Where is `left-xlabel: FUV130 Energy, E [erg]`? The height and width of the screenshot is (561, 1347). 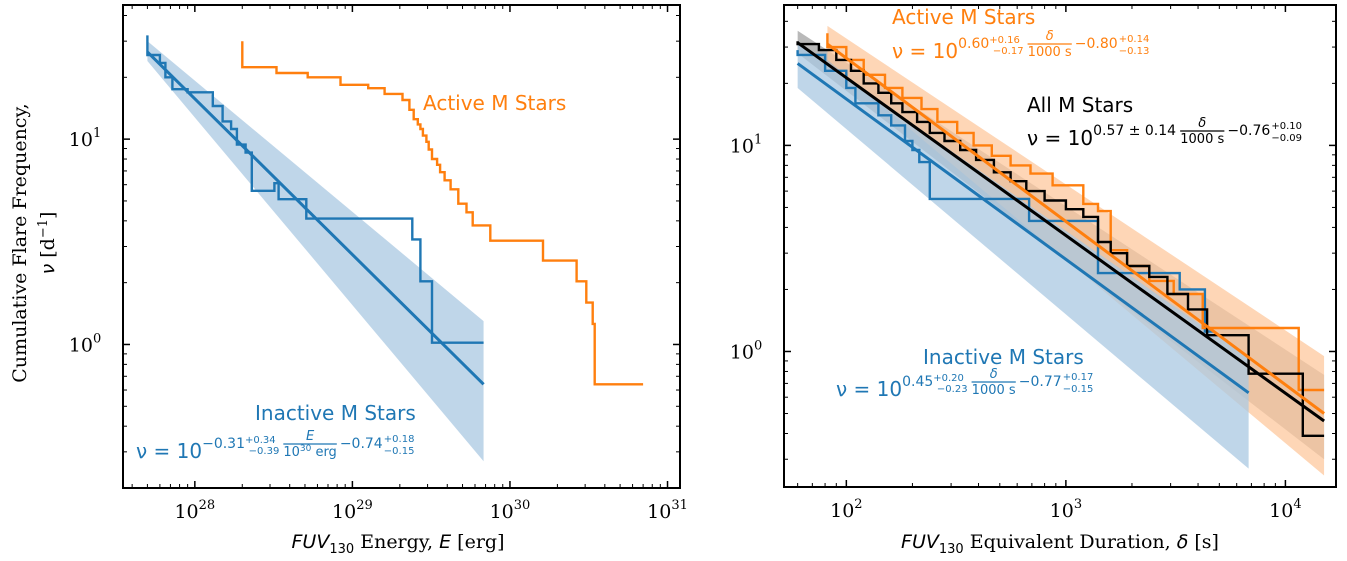
left-xlabel: FUV130 Energy, E [erg] is located at coordinates (398, 544).